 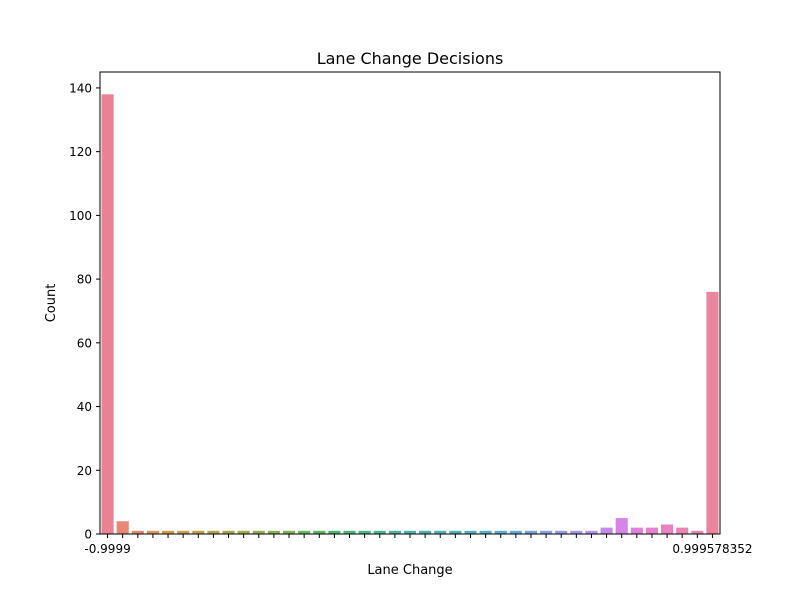 What do you see at coordinates (80, 152) in the screenshot?
I see `y-tick-label: 120` at bounding box center [80, 152].